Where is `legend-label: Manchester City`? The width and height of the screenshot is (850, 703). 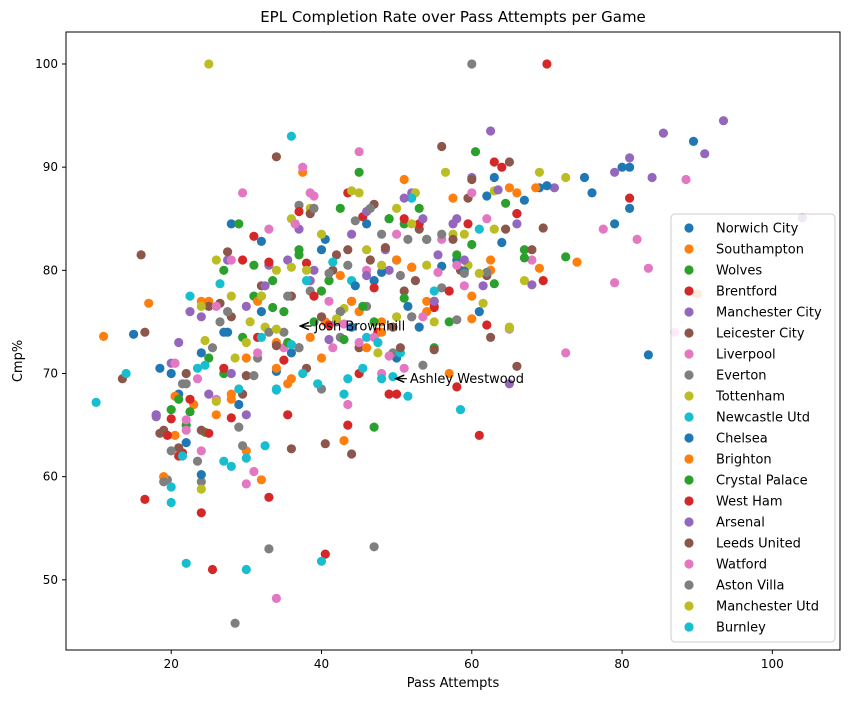 legend-label: Manchester City is located at coordinates (769, 313).